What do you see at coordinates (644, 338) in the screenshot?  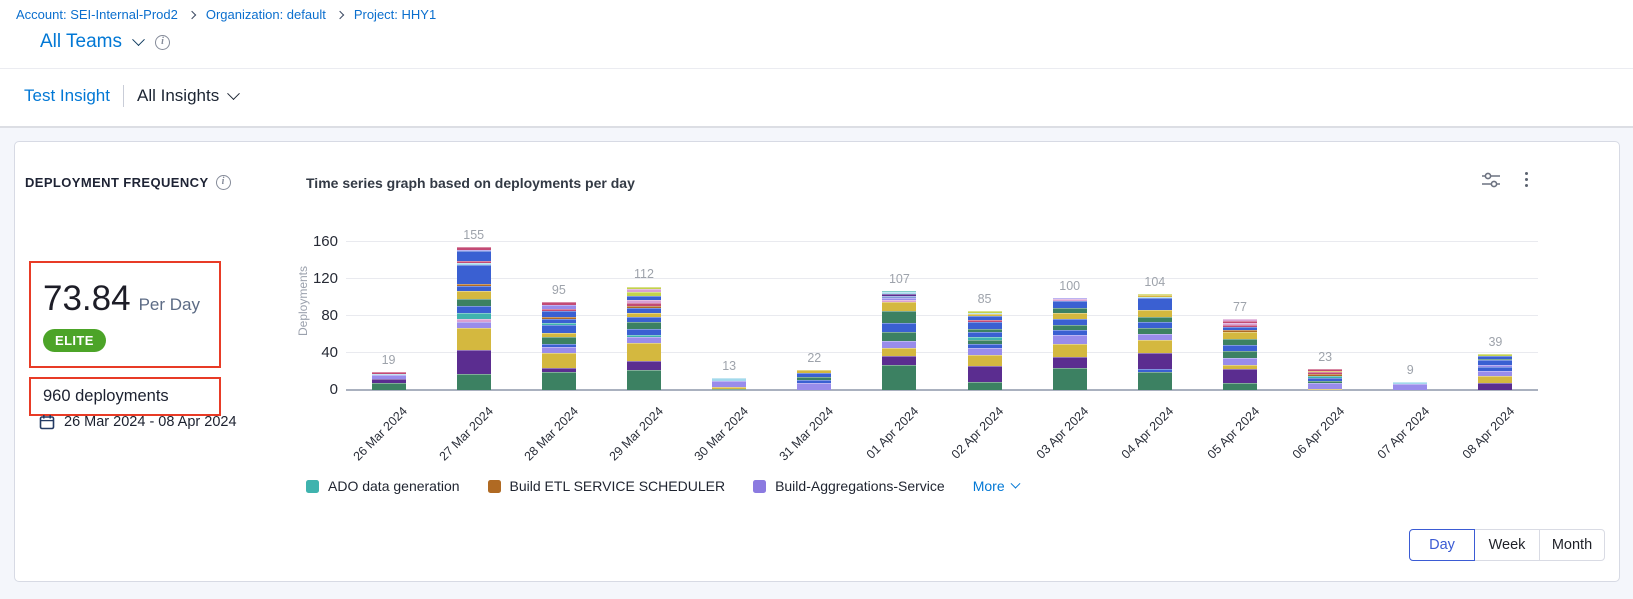 I see `bar-29-mar-2024` at bounding box center [644, 338].